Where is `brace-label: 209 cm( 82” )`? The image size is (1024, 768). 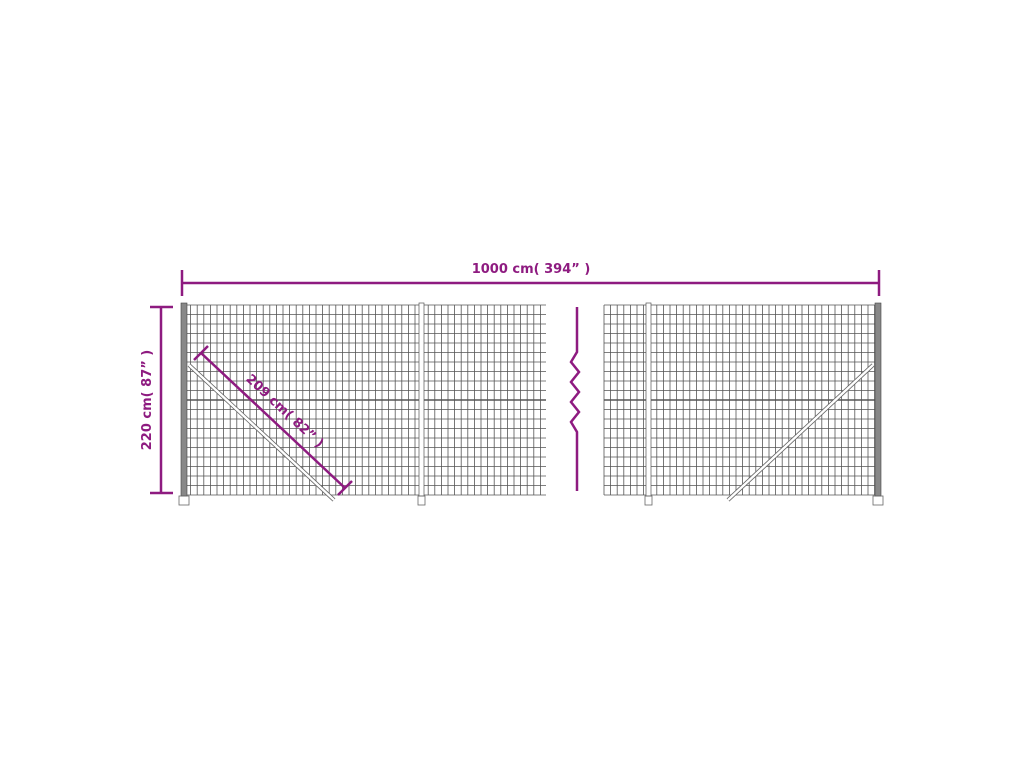
brace-label: 209 cm( 82” ) is located at coordinates (285, 412).